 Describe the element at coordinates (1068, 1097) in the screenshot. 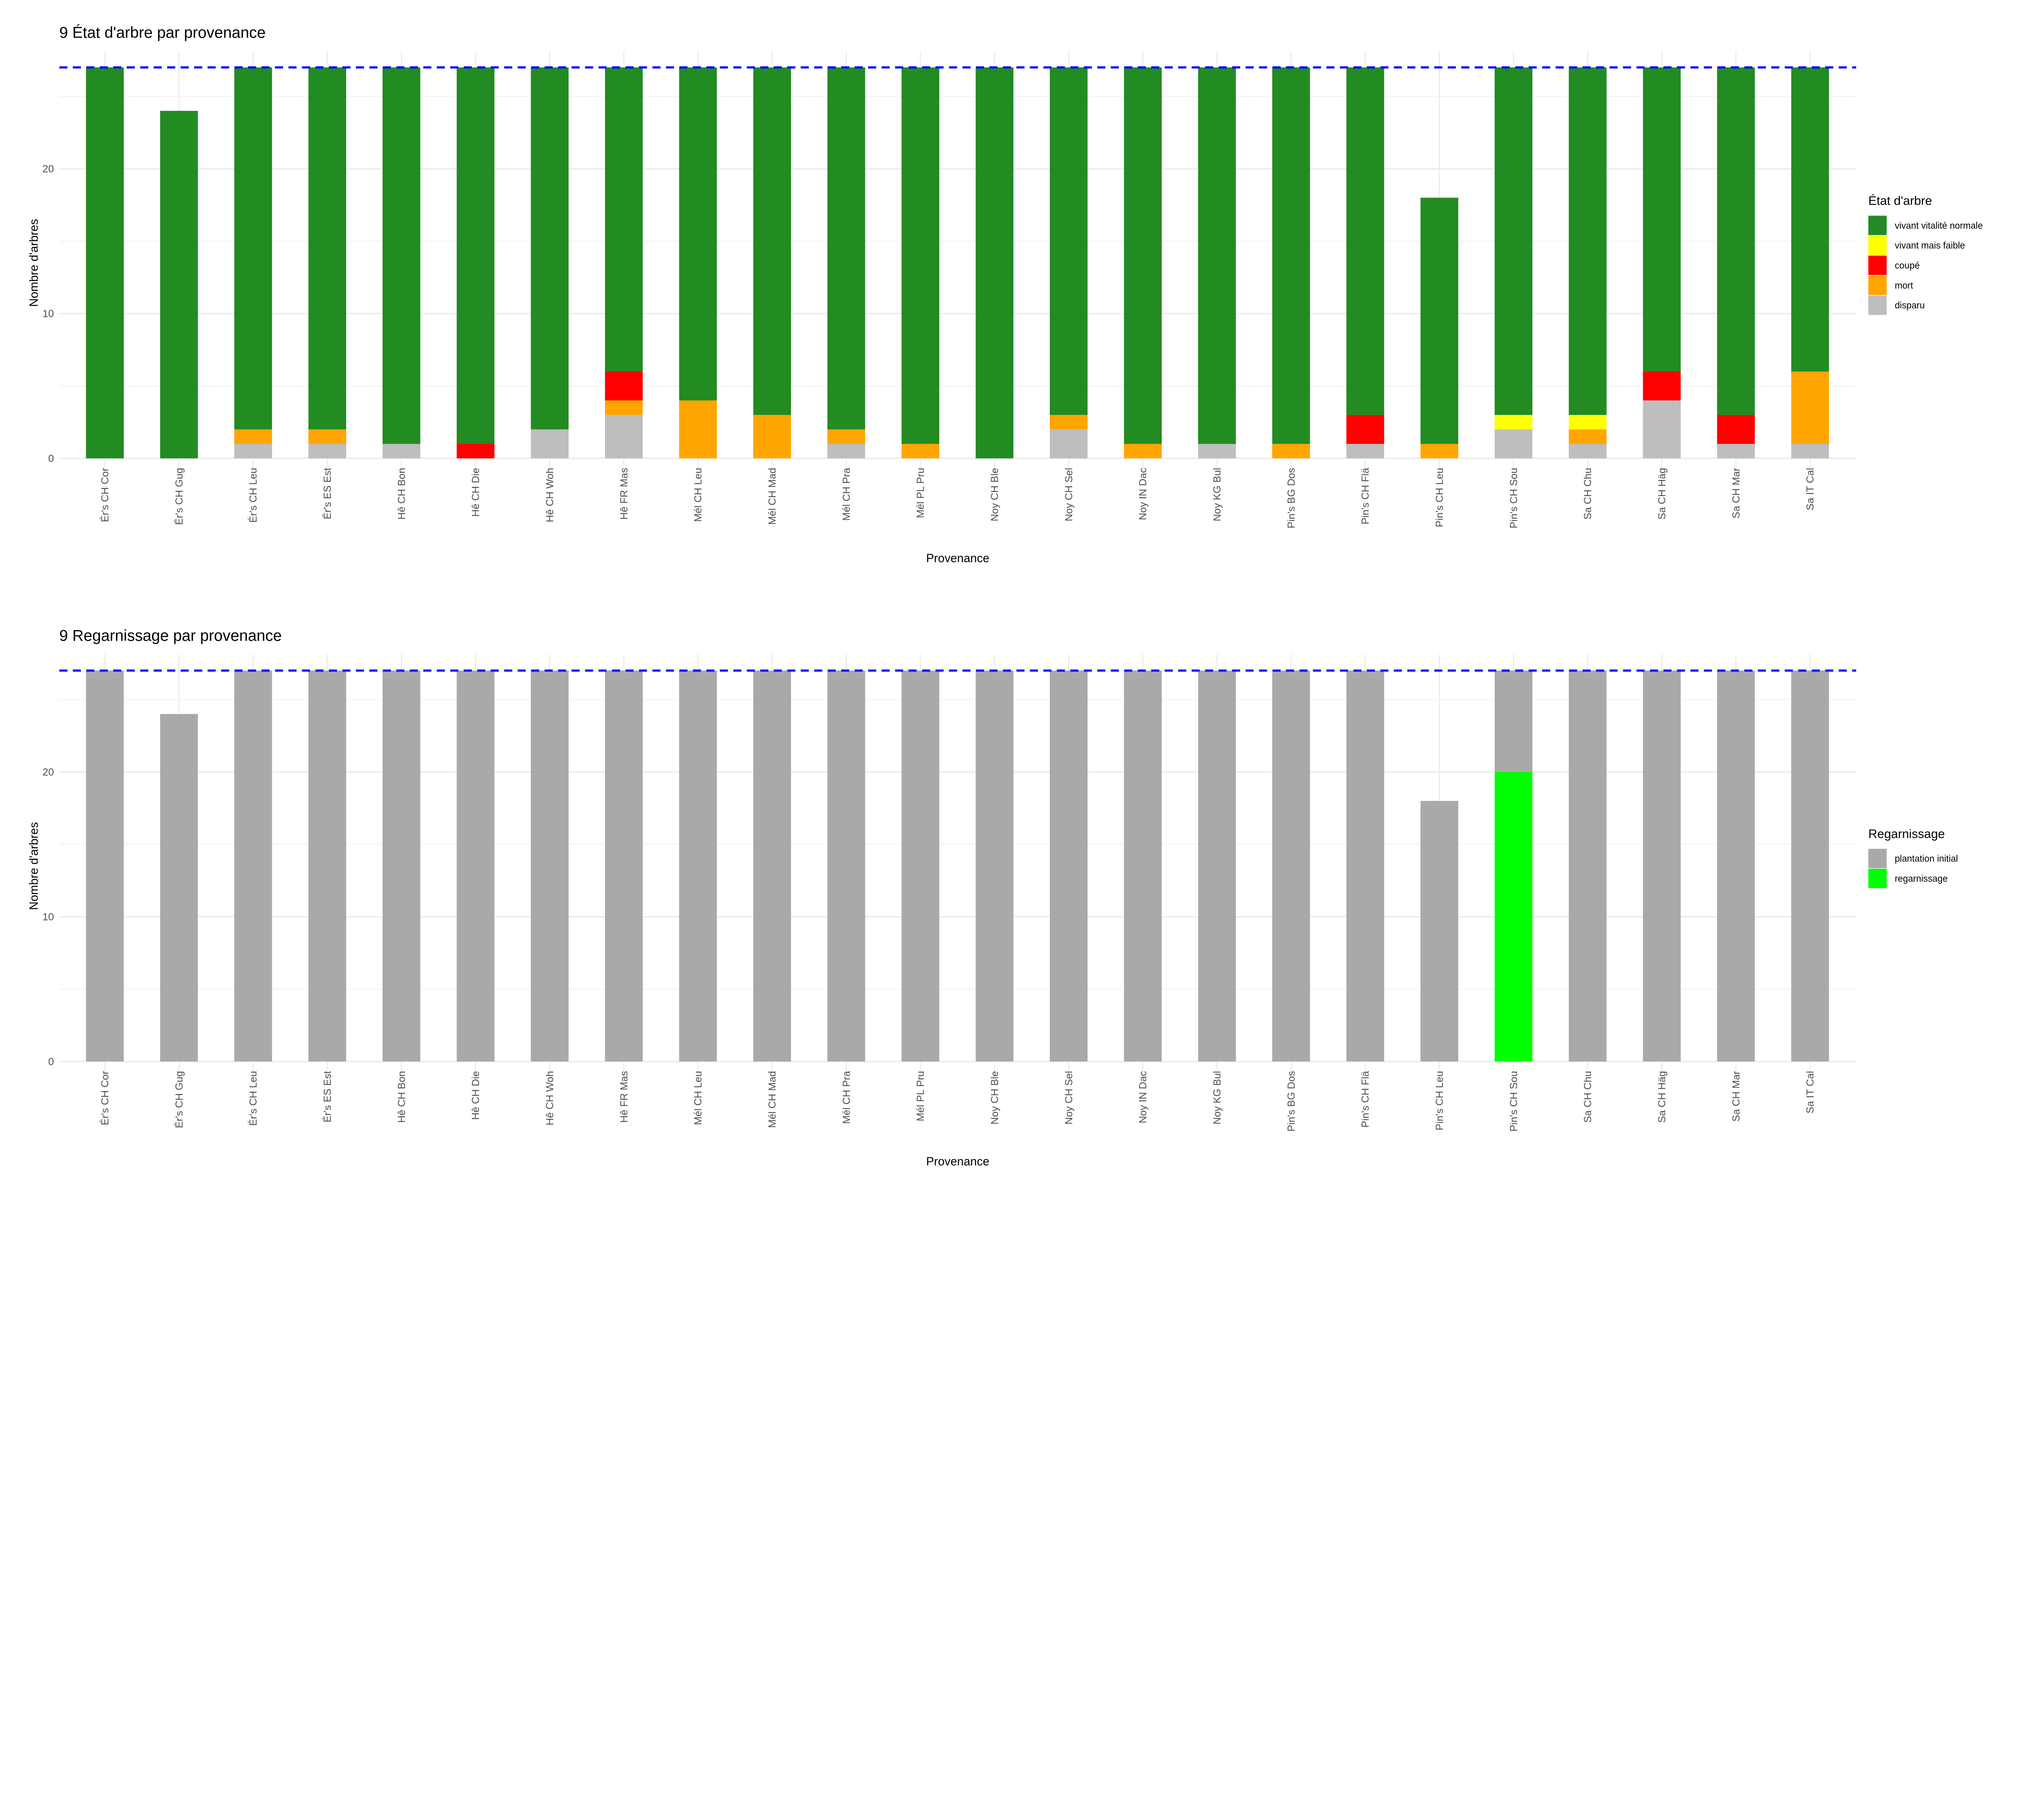

I see `x-tick-label: Noy CH Sel` at that location.